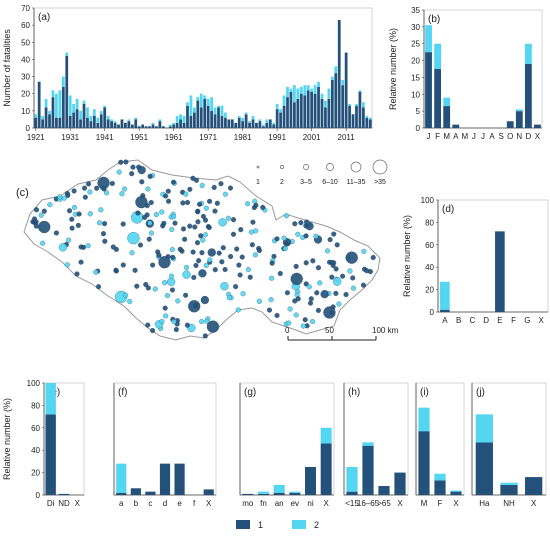  I want to click on panel-d-xtick-label: A, so click(445, 320).